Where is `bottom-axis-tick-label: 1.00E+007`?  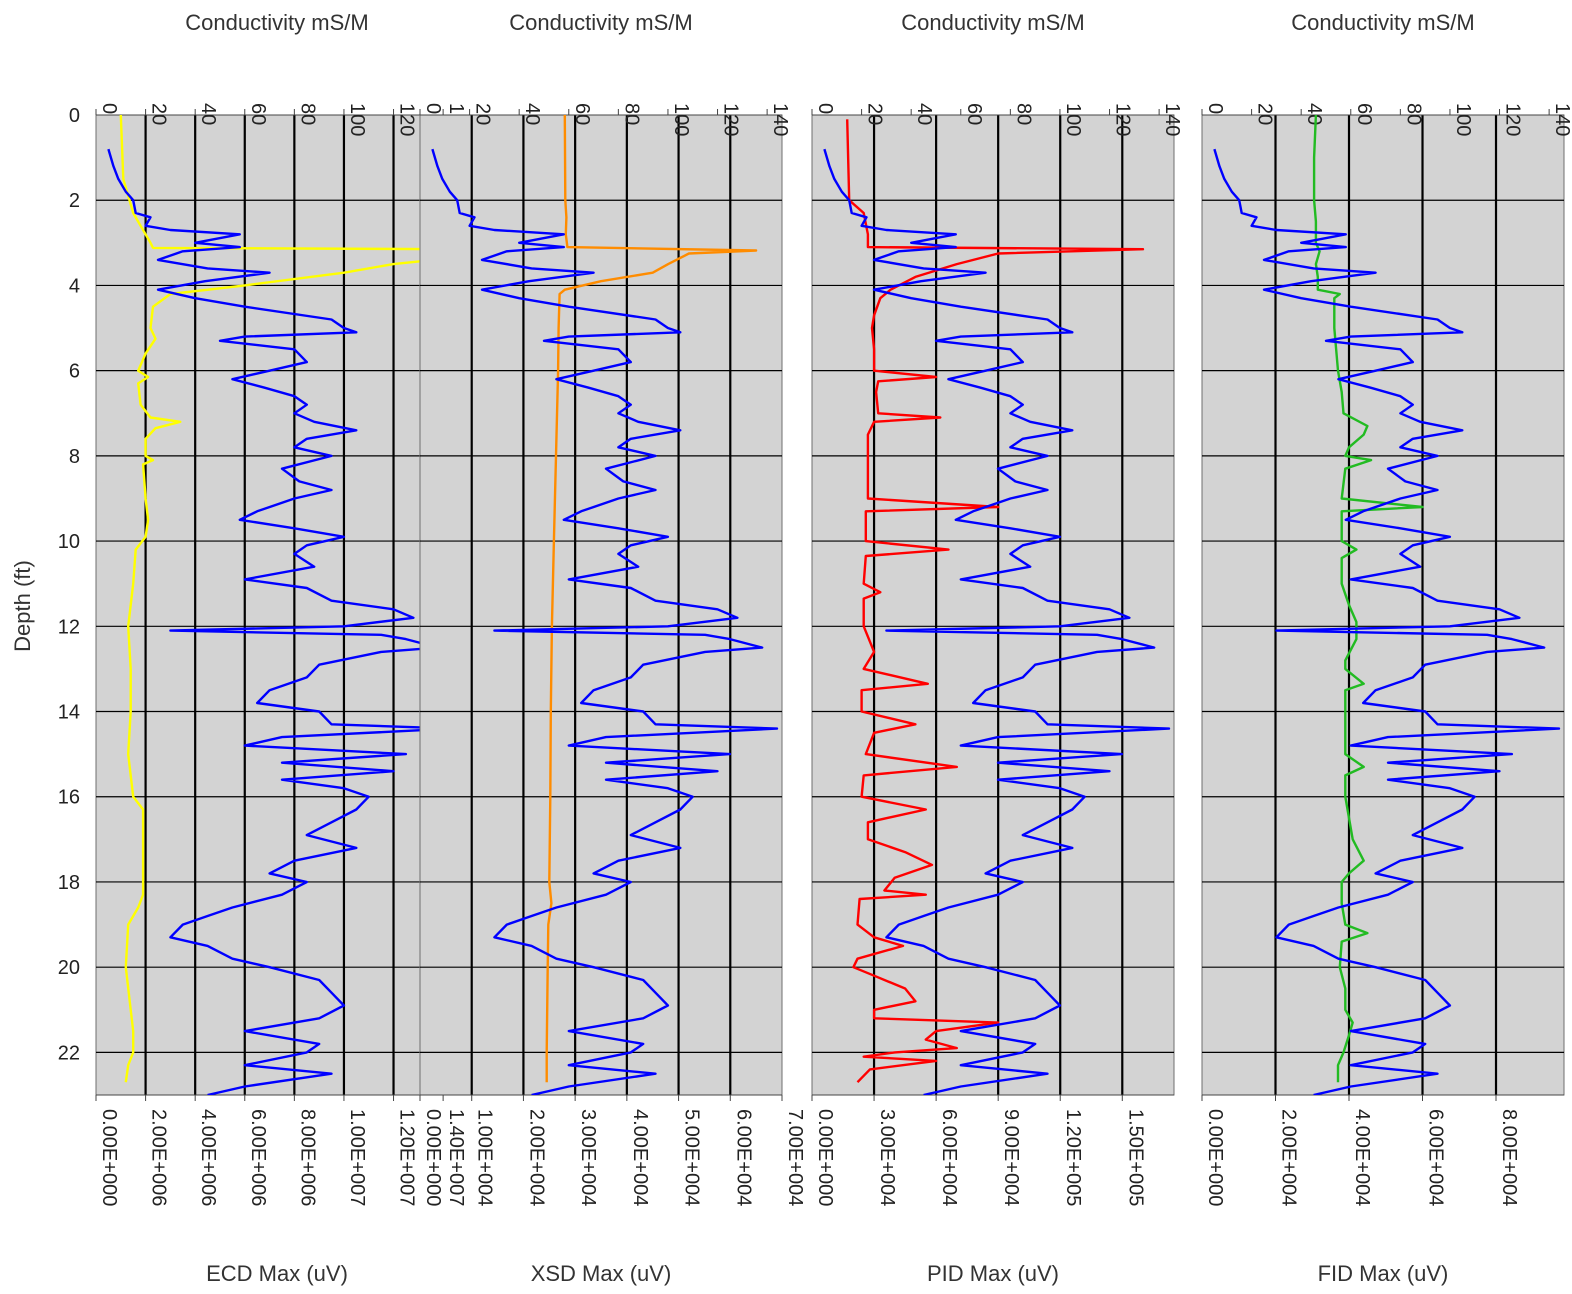
bottom-axis-tick-label: 1.00E+007 is located at coordinates (357, 1157).